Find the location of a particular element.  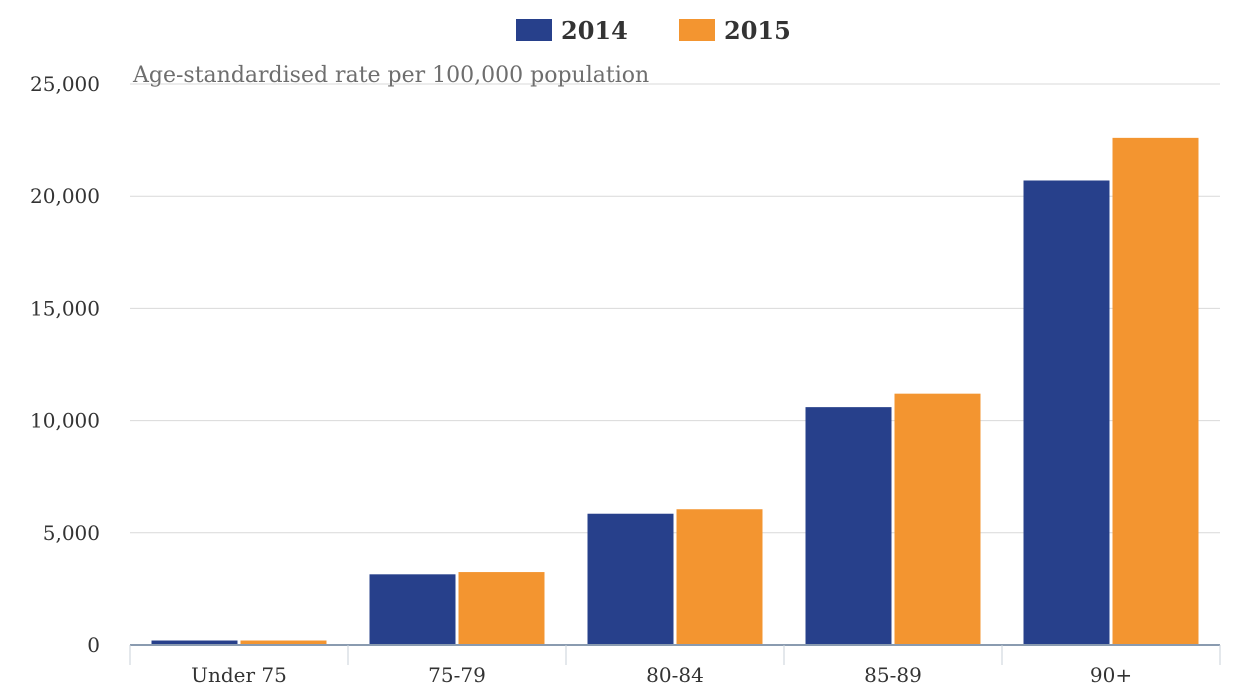

x-axis-category-labels: Under 75 75-79 80-84 85-89 90+ is located at coordinates (661, 675).